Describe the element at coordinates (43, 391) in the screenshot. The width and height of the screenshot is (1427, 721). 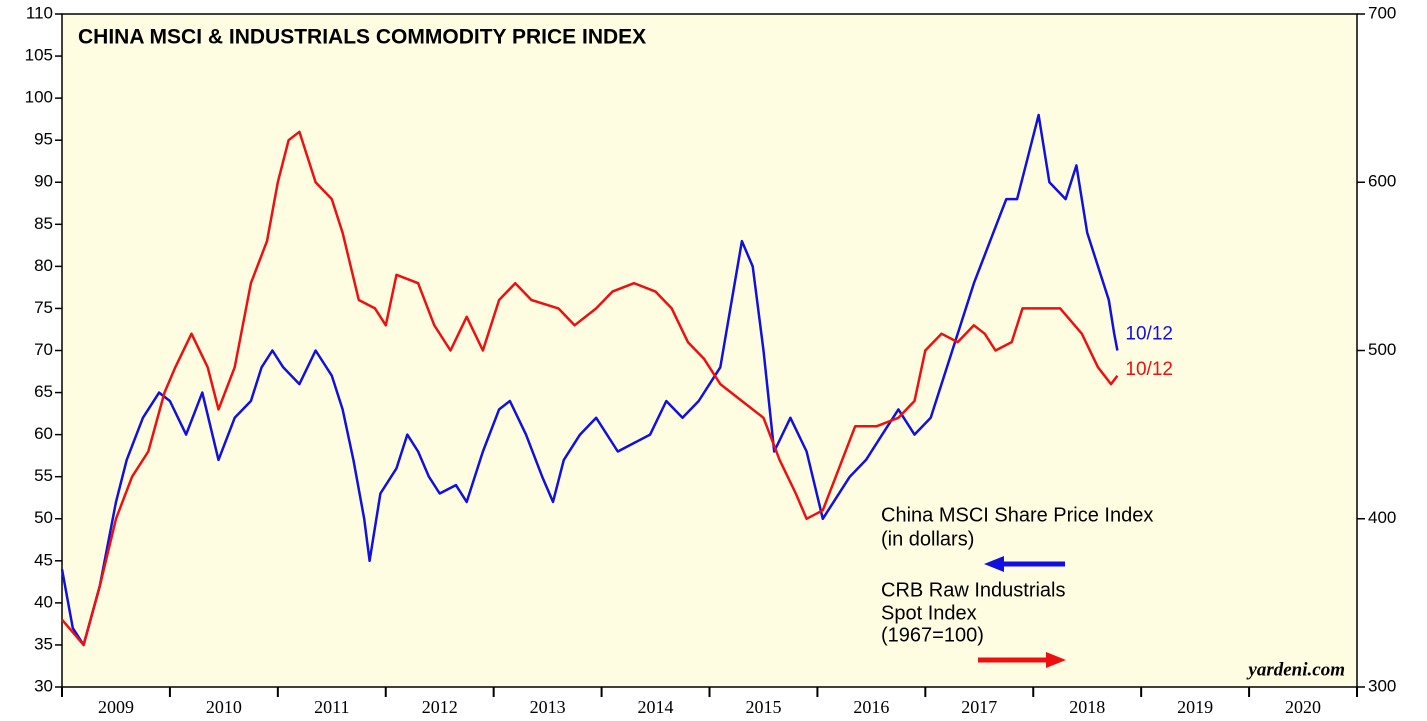
I see `y-tick-label: 65` at that location.